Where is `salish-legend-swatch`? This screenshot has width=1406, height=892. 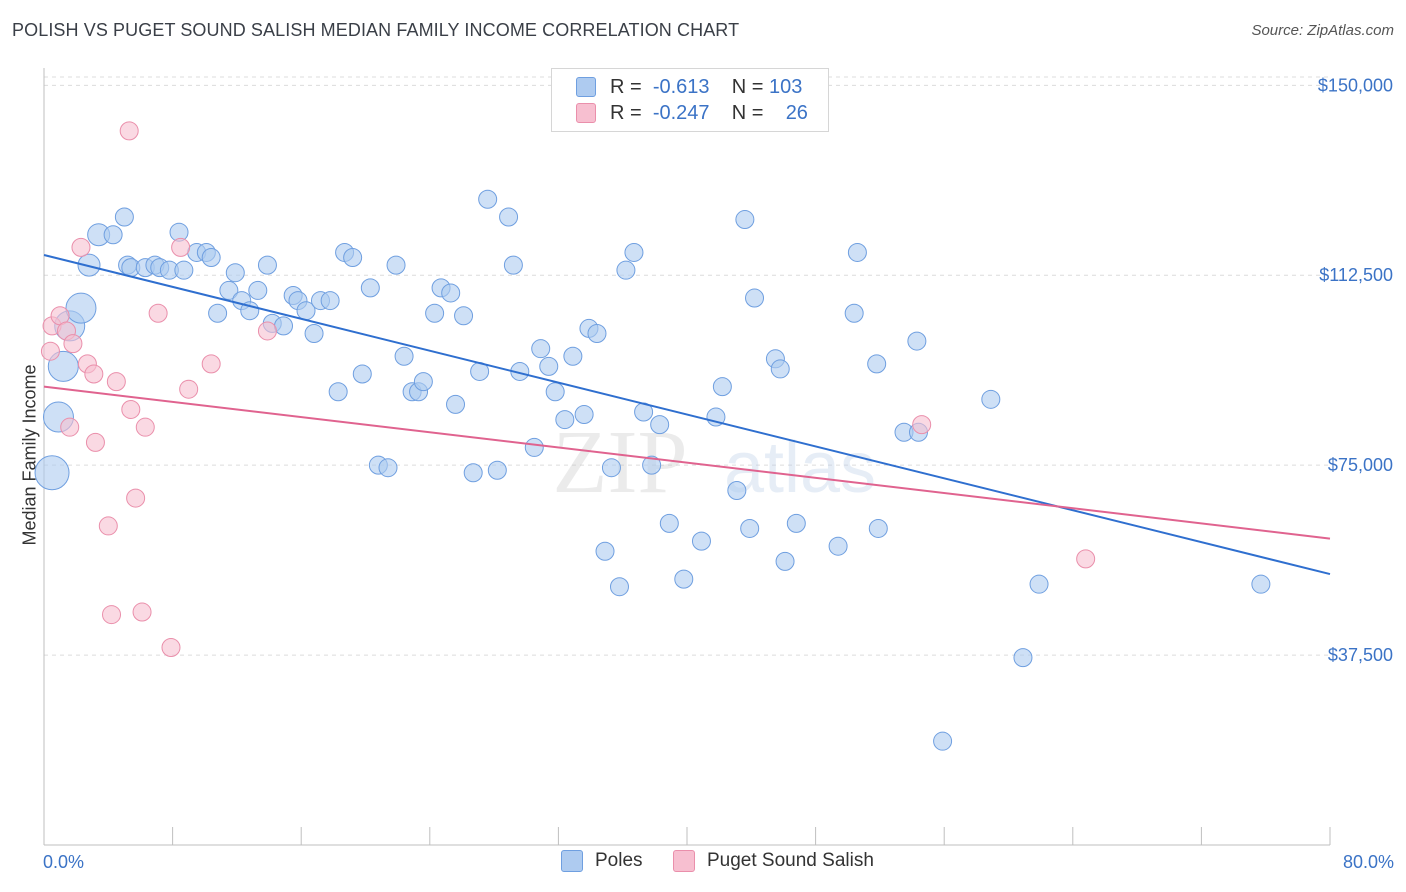 salish-legend-swatch is located at coordinates (684, 861).